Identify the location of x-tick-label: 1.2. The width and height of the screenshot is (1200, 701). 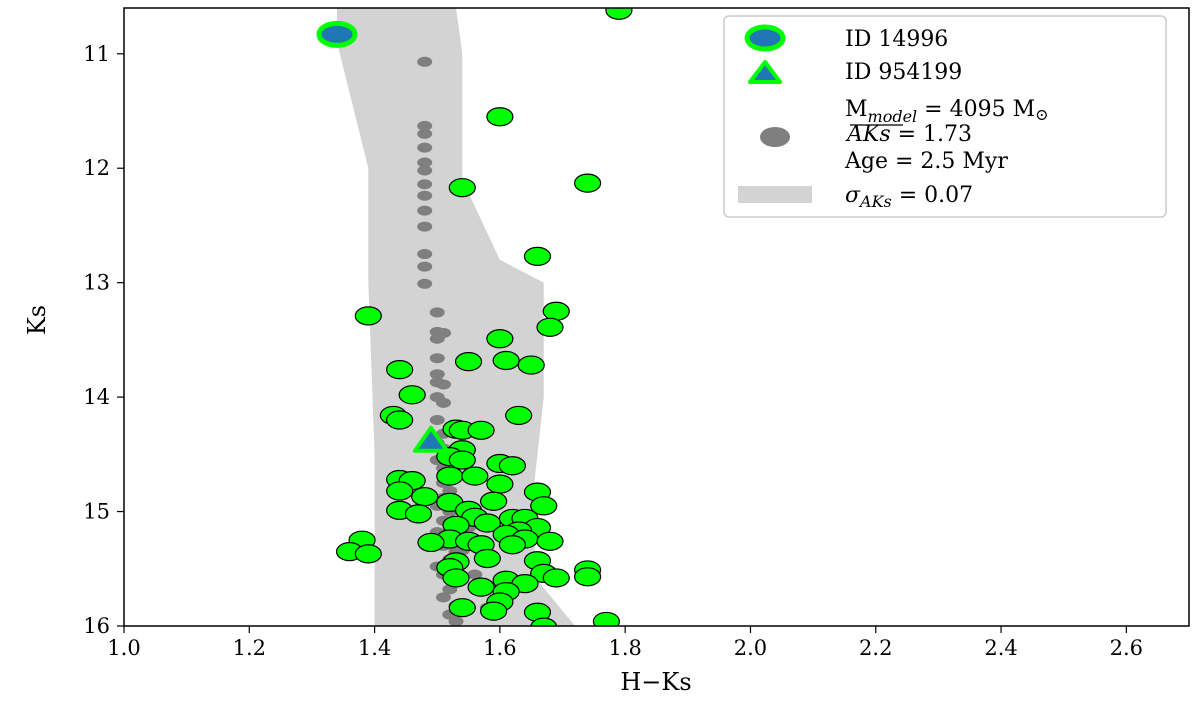
(249, 648).